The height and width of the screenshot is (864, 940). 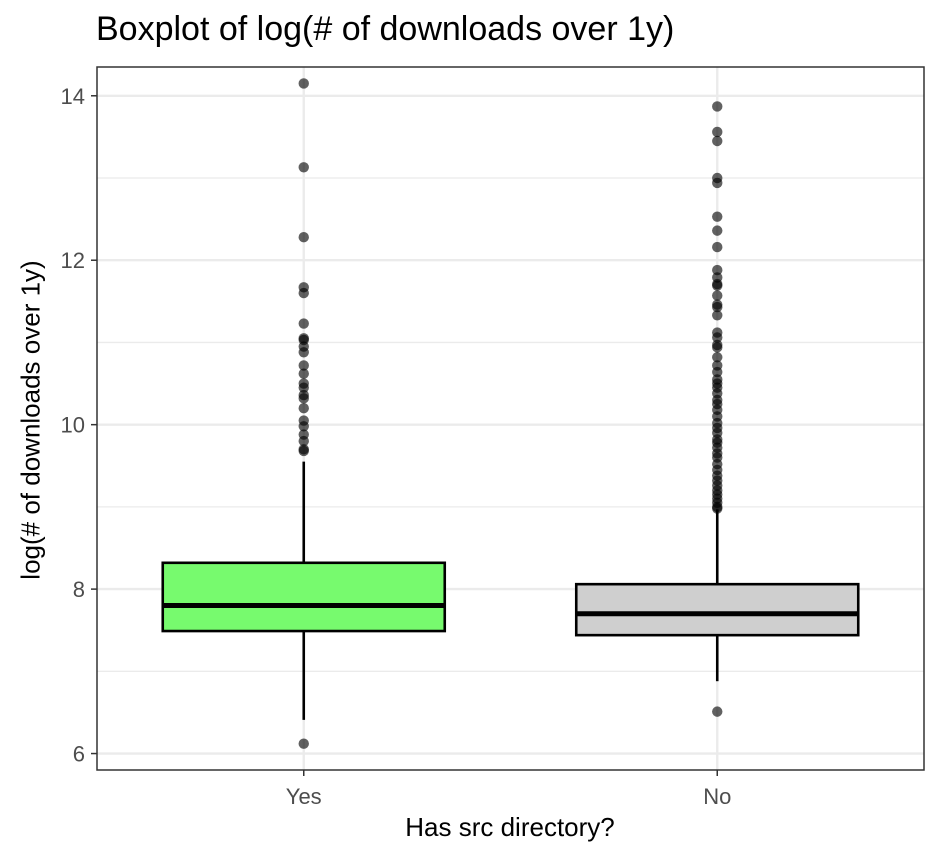 I want to click on box-yes, so click(x=304, y=597).